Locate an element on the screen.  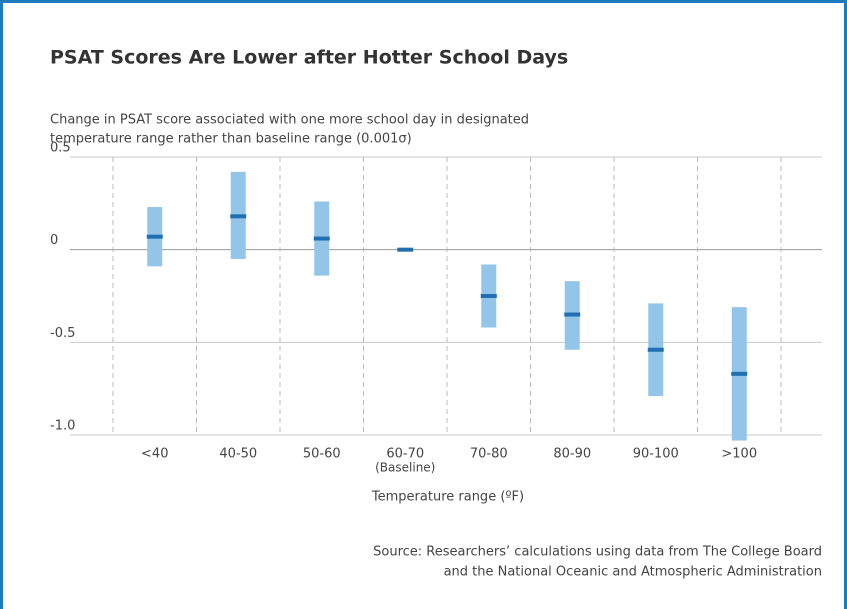
x-tick-label: 90-100 is located at coordinates (656, 454).